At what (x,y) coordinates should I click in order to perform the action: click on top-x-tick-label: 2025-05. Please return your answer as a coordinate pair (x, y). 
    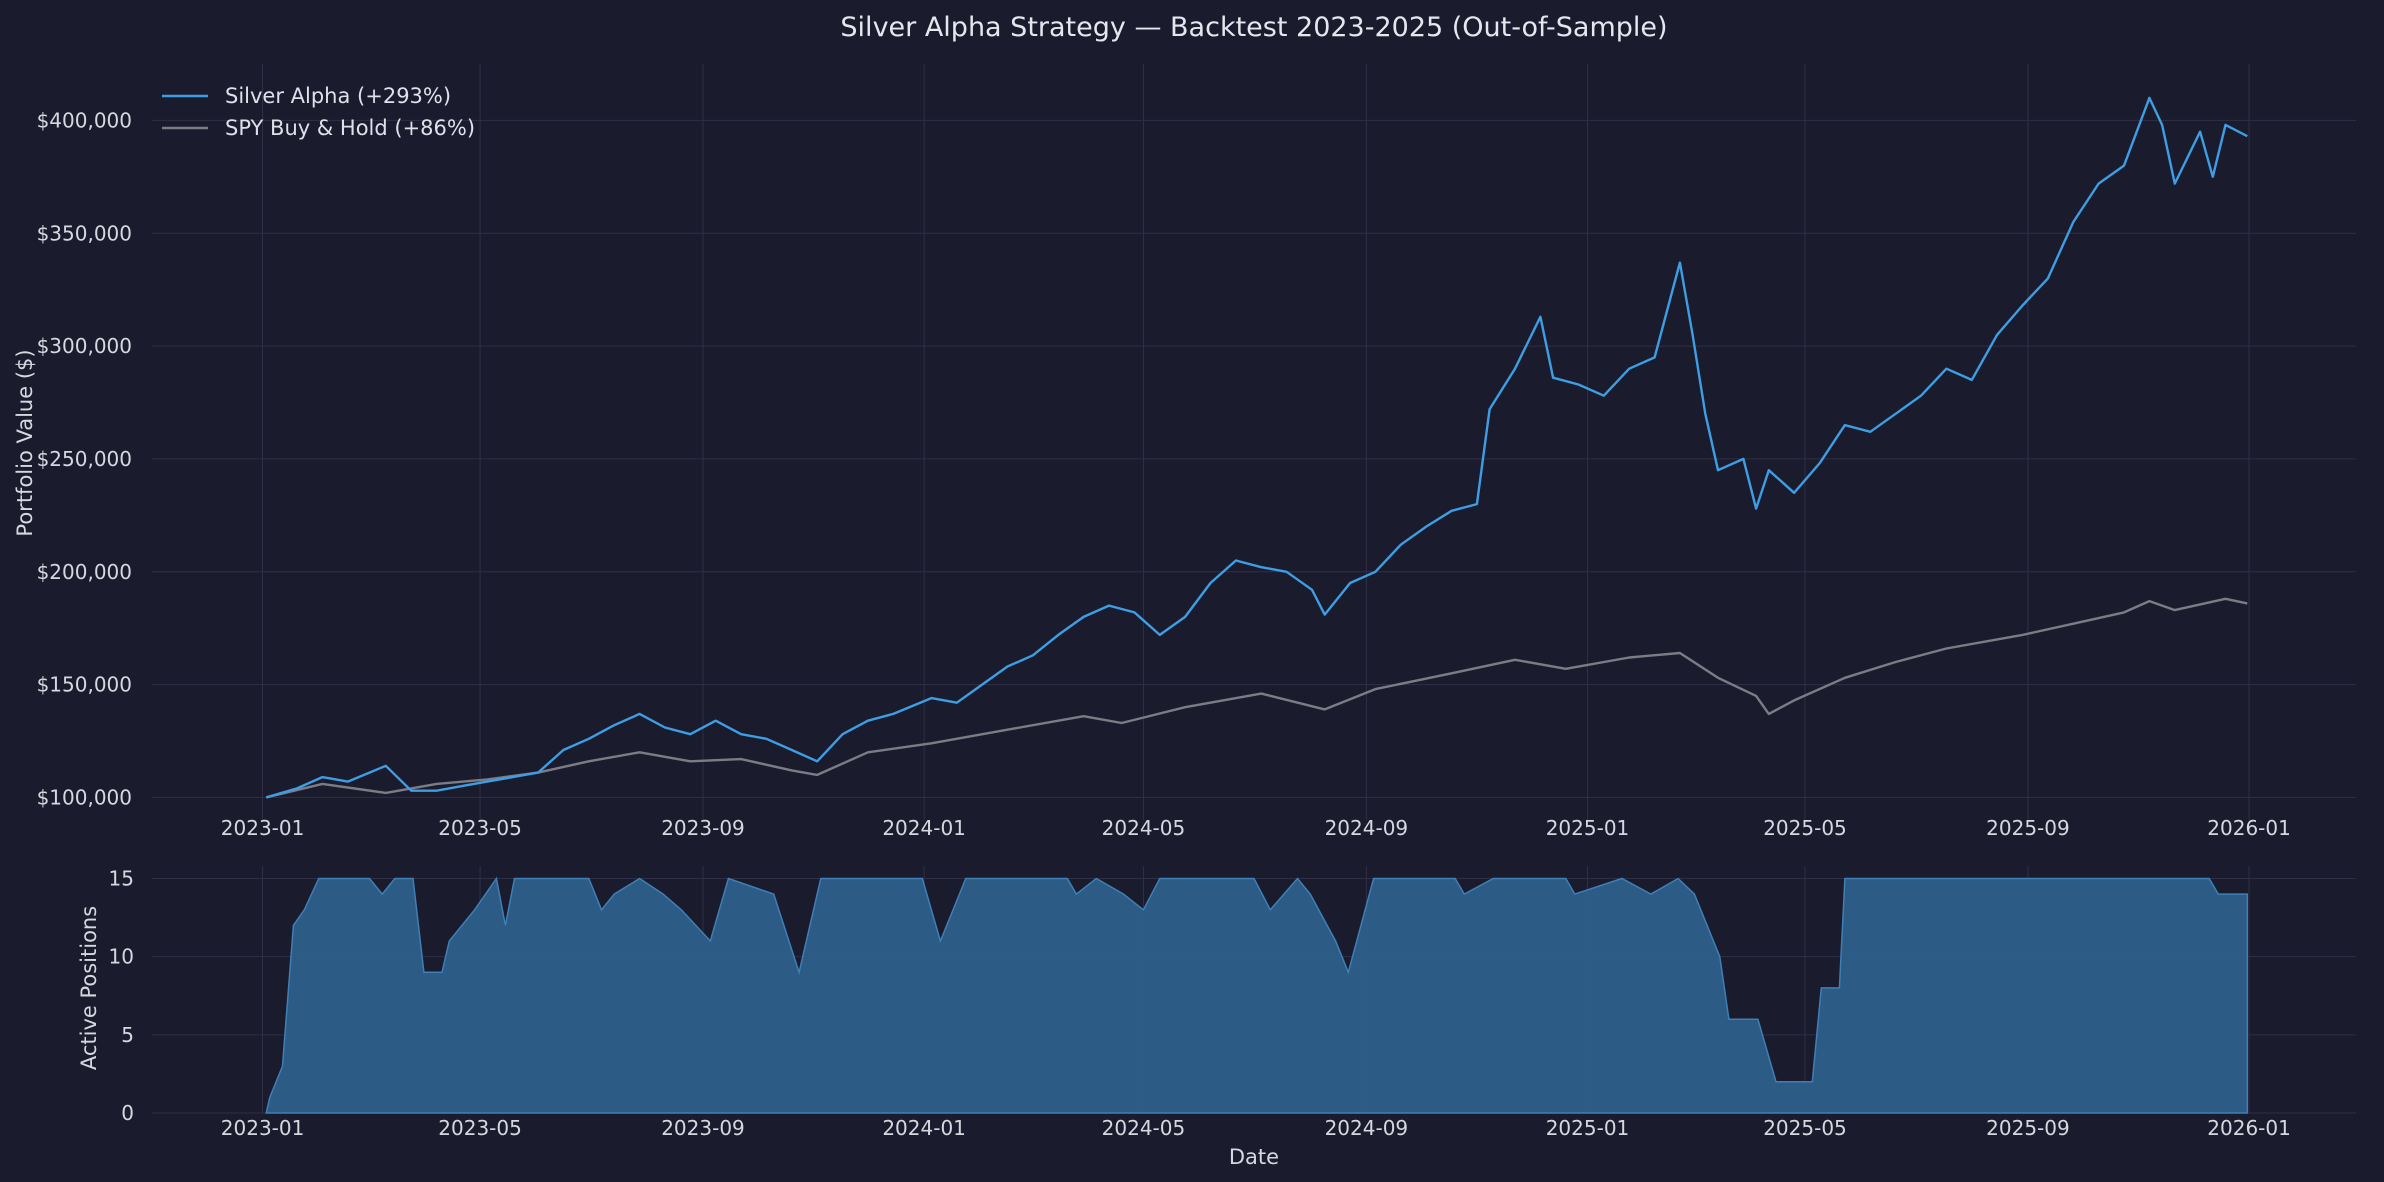
    Looking at the image, I should click on (1805, 828).